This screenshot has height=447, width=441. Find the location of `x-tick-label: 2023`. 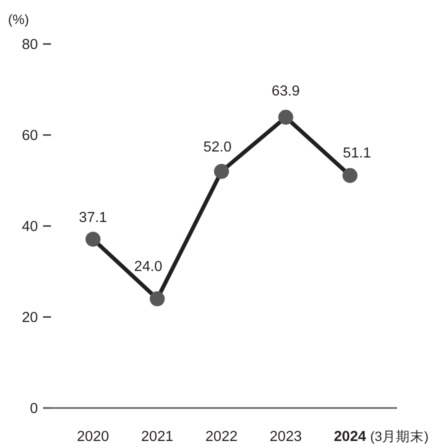

x-tick-label: 2023 is located at coordinates (286, 437).